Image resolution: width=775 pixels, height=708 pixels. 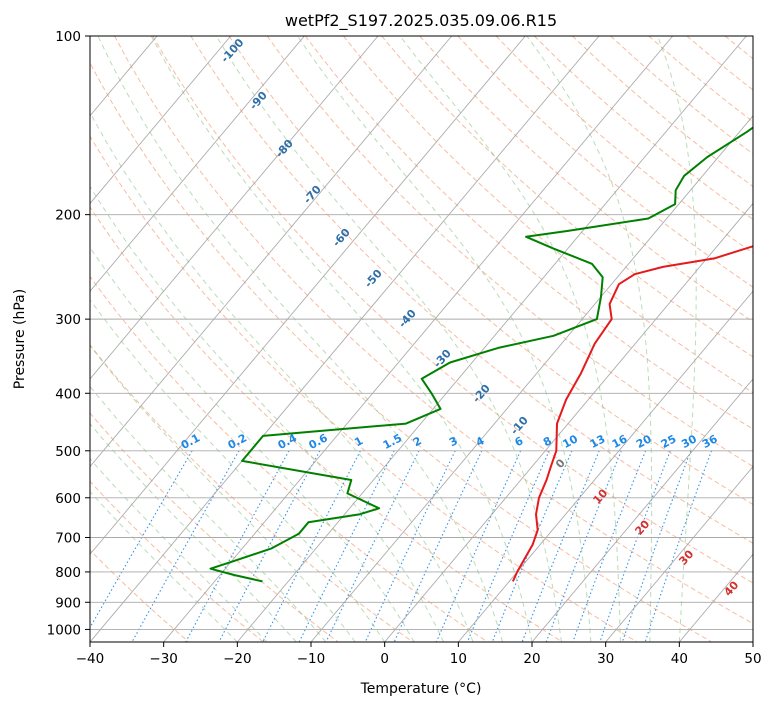 What do you see at coordinates (442, 359) in the screenshot?
I see `moist-adiabat-label: -30` at bounding box center [442, 359].